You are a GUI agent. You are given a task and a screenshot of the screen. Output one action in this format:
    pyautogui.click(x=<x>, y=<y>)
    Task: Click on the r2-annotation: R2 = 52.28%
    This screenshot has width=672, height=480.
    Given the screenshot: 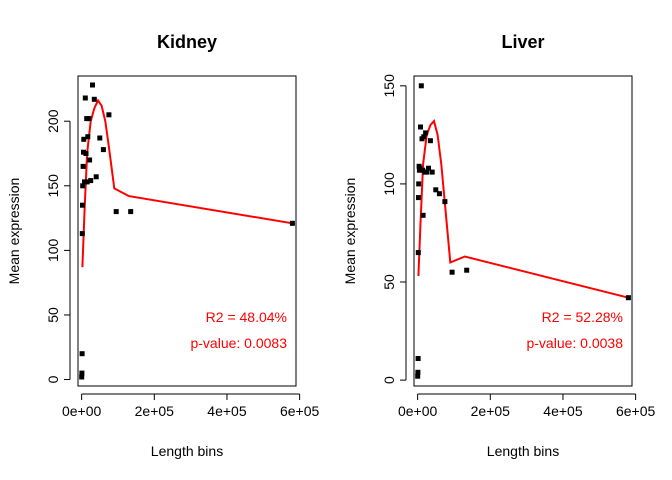 What is the action you would take?
    pyautogui.click(x=582, y=317)
    